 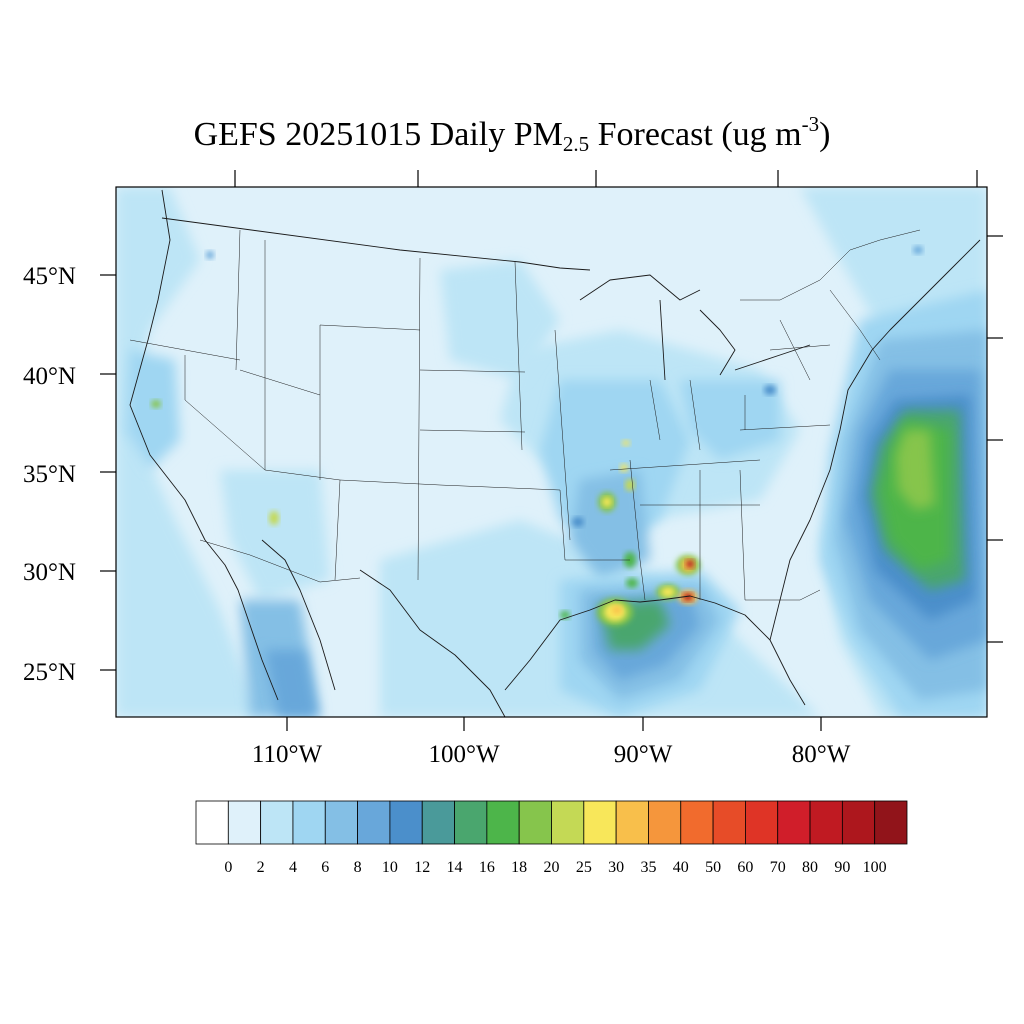 What do you see at coordinates (325, 867) in the screenshot?
I see `colorbar-tick-label: 6` at bounding box center [325, 867].